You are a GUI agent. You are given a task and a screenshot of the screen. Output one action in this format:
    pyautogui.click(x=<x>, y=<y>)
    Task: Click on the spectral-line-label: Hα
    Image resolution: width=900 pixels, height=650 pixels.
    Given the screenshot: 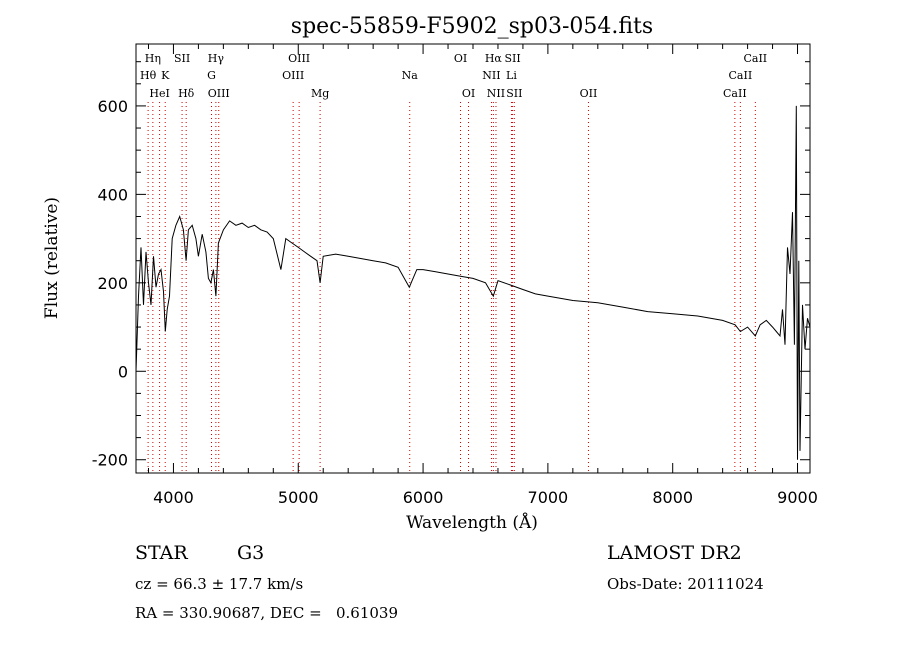 What is the action you would take?
    pyautogui.click(x=494, y=58)
    